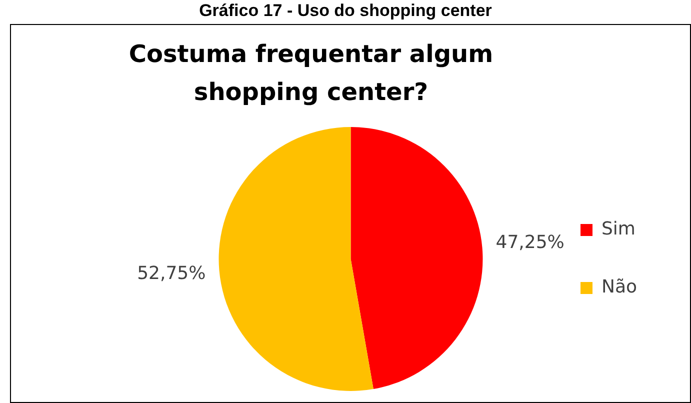 The width and height of the screenshot is (691, 403). What do you see at coordinates (530, 243) in the screenshot?
I see `data-label: 47,25%` at bounding box center [530, 243].